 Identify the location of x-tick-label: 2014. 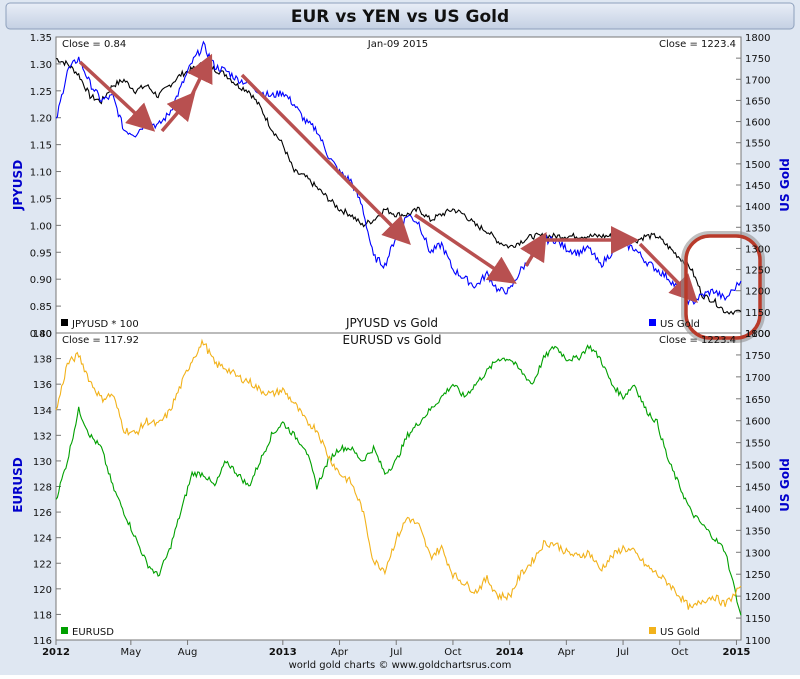
(510, 652).